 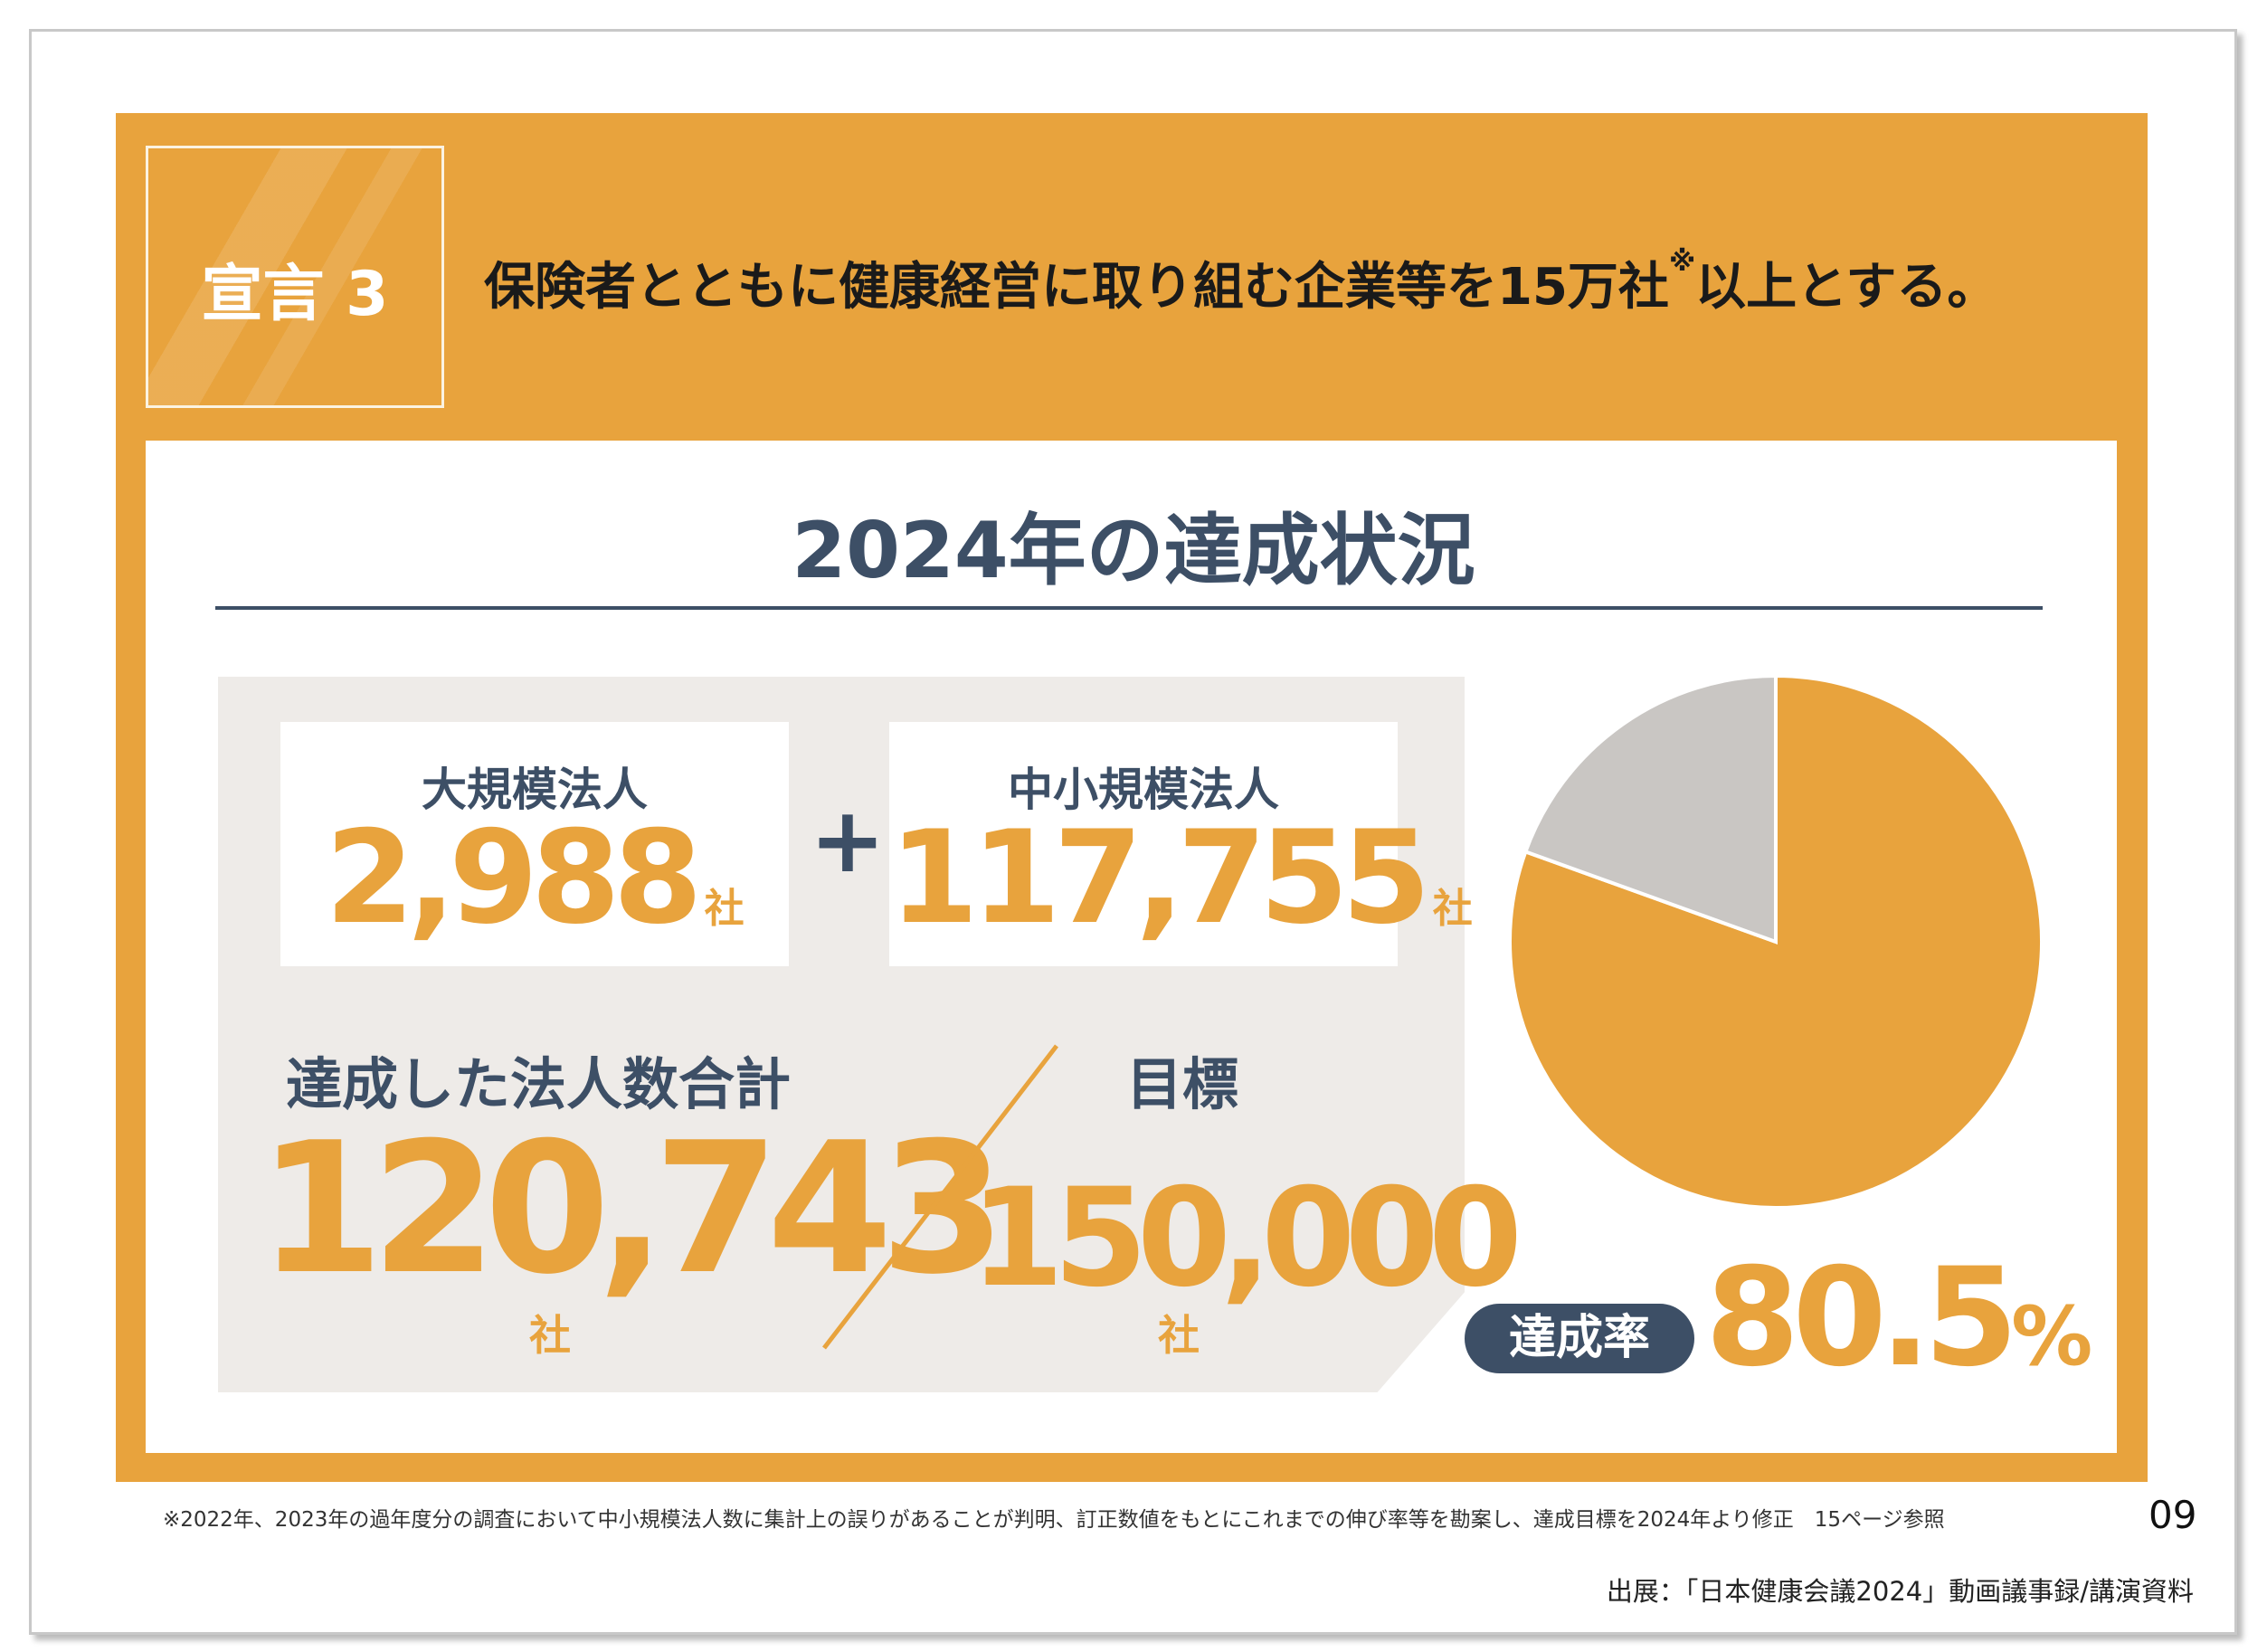 I want to click on declaration-badge: 宣言 3, so click(x=295, y=277).